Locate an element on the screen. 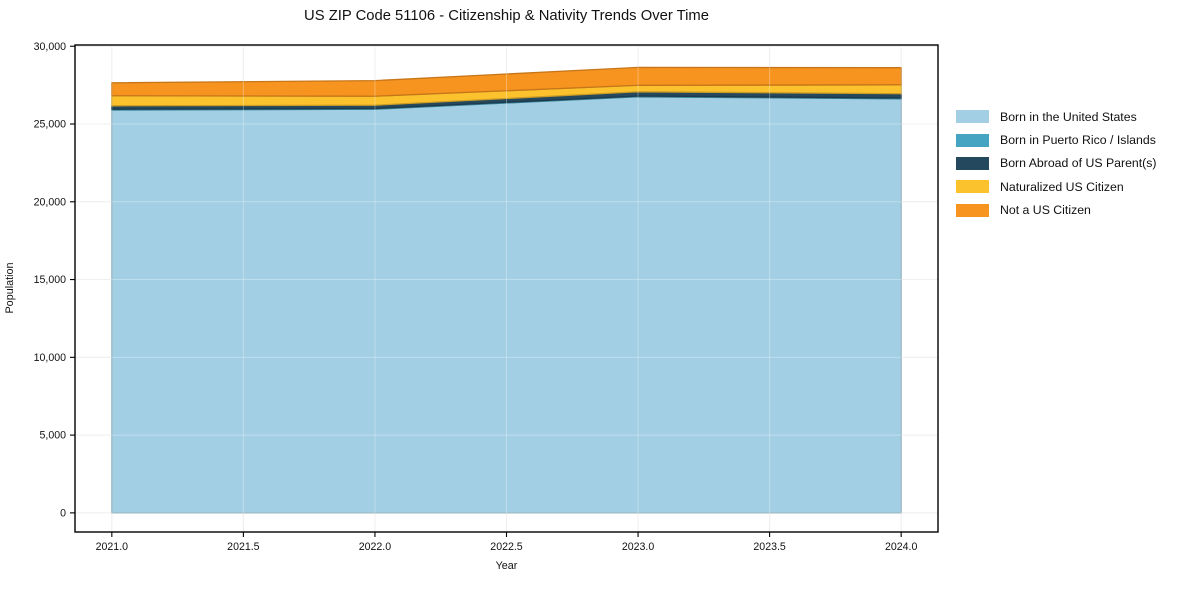 This screenshot has width=1189, height=590. legend-item: Born in Puerto Rico / Islands is located at coordinates (1056, 139).